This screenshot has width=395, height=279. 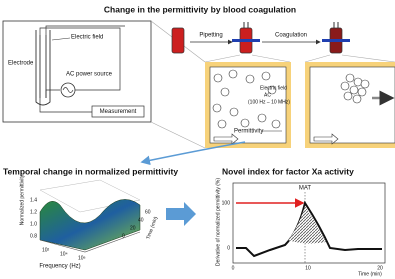 I want to click on panel-after, so click(x=349, y=101).